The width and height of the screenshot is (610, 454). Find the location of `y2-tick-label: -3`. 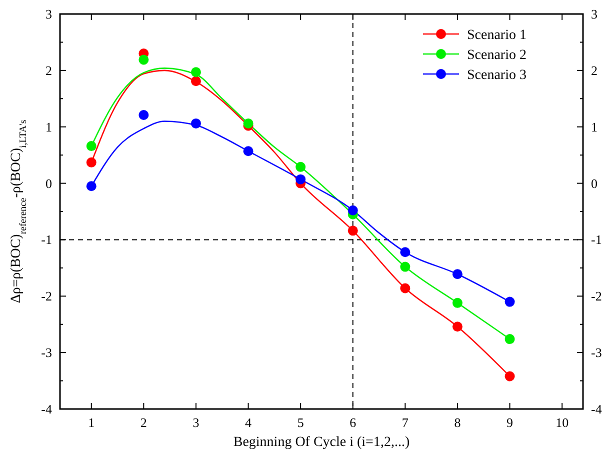

y2-tick-label: -3 is located at coordinates (596, 352).